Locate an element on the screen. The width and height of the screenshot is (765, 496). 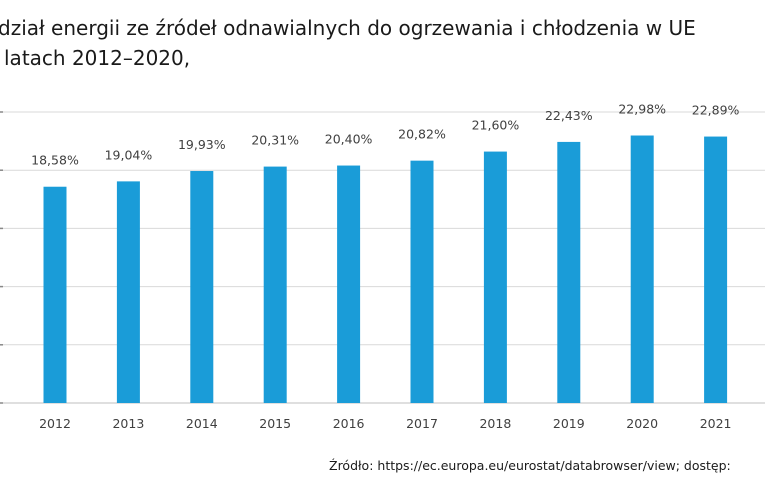
data-label-2012: 18,58% is located at coordinates (55, 160).